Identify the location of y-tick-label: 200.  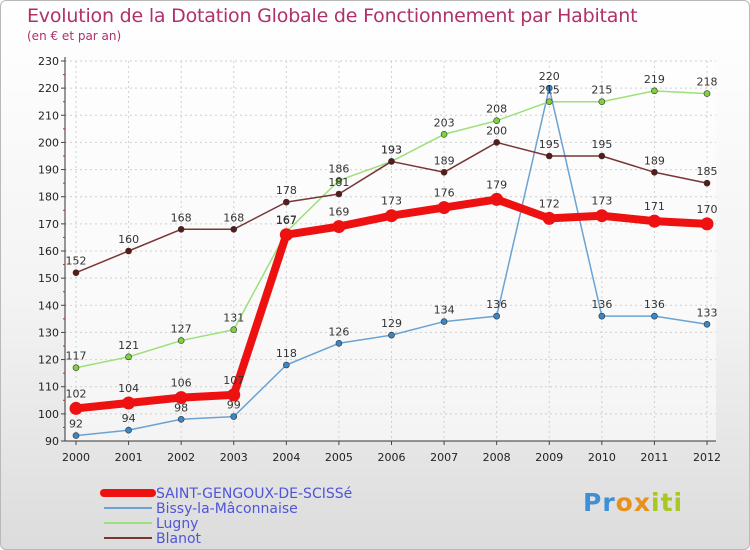
(48, 142).